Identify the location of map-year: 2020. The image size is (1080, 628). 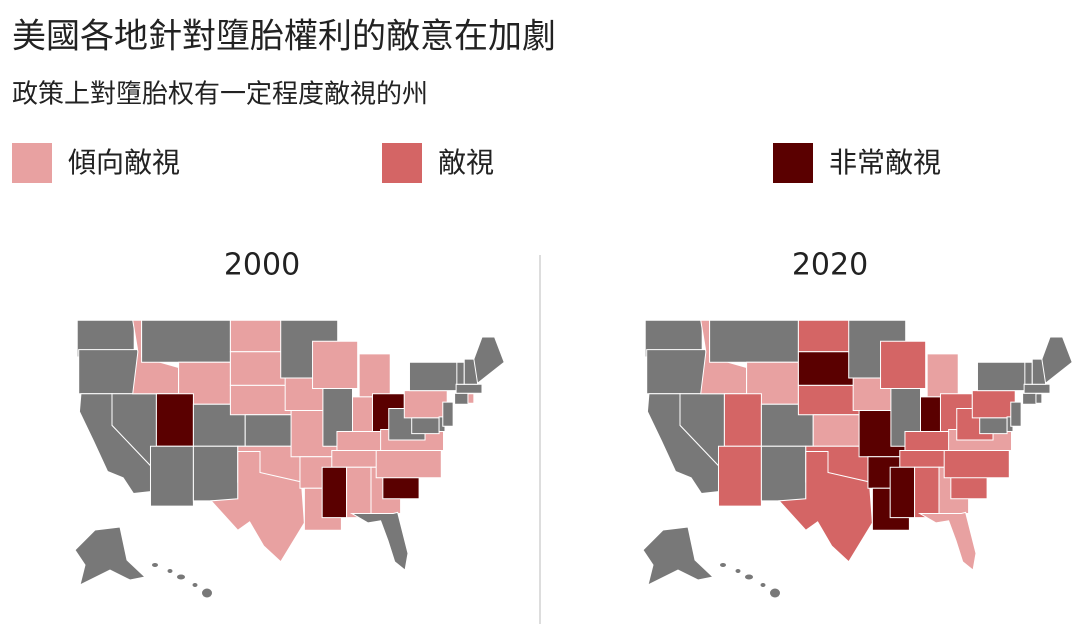
(830, 265).